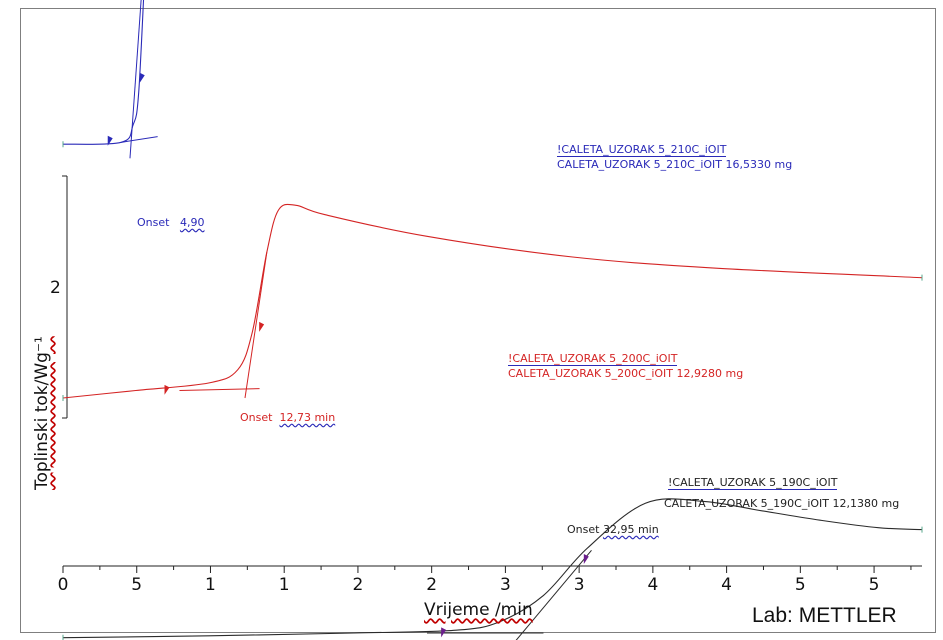 The image size is (943, 640). Describe the element at coordinates (171, 222) in the screenshot. I see `blue-onset-label: Onset 4,90` at that location.